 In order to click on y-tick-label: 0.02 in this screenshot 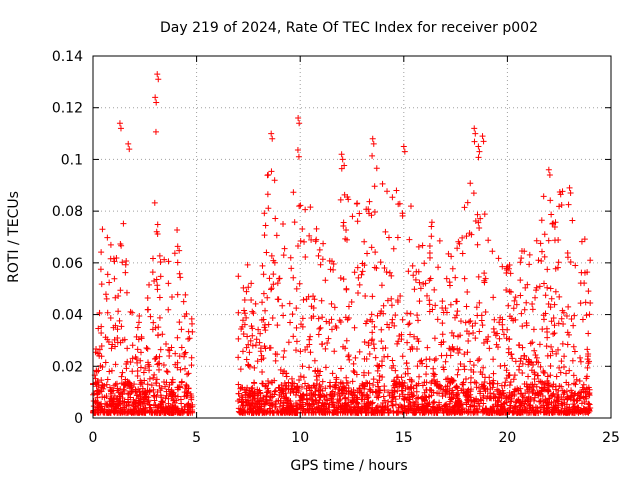, I will do `click(67, 367)`.